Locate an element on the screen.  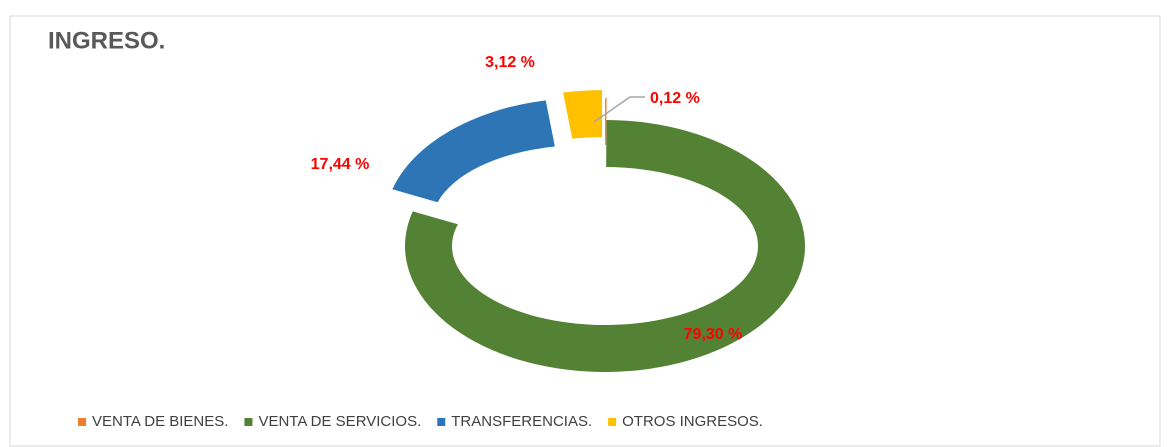
legend-label: VENTA DE SERVICIOS. is located at coordinates (339, 421).